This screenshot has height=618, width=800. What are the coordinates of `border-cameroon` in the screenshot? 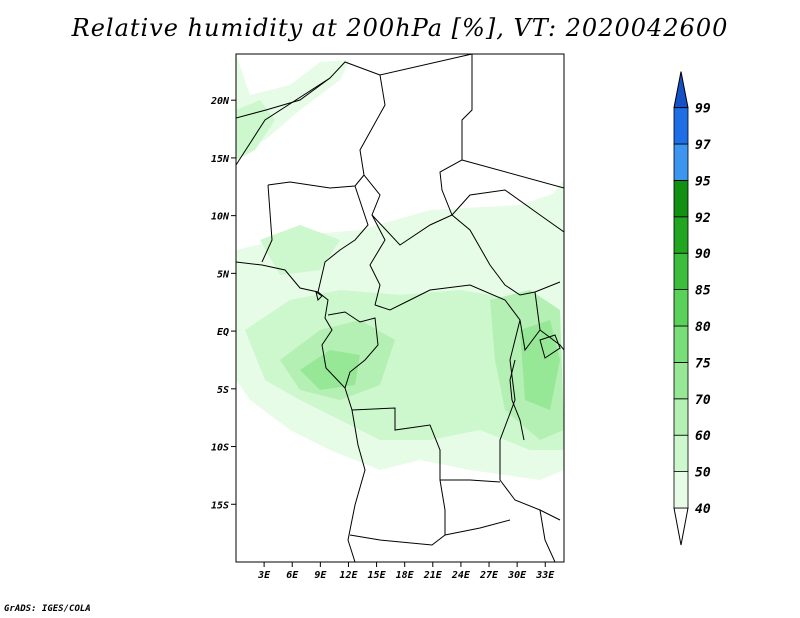 It's located at (343, 239).